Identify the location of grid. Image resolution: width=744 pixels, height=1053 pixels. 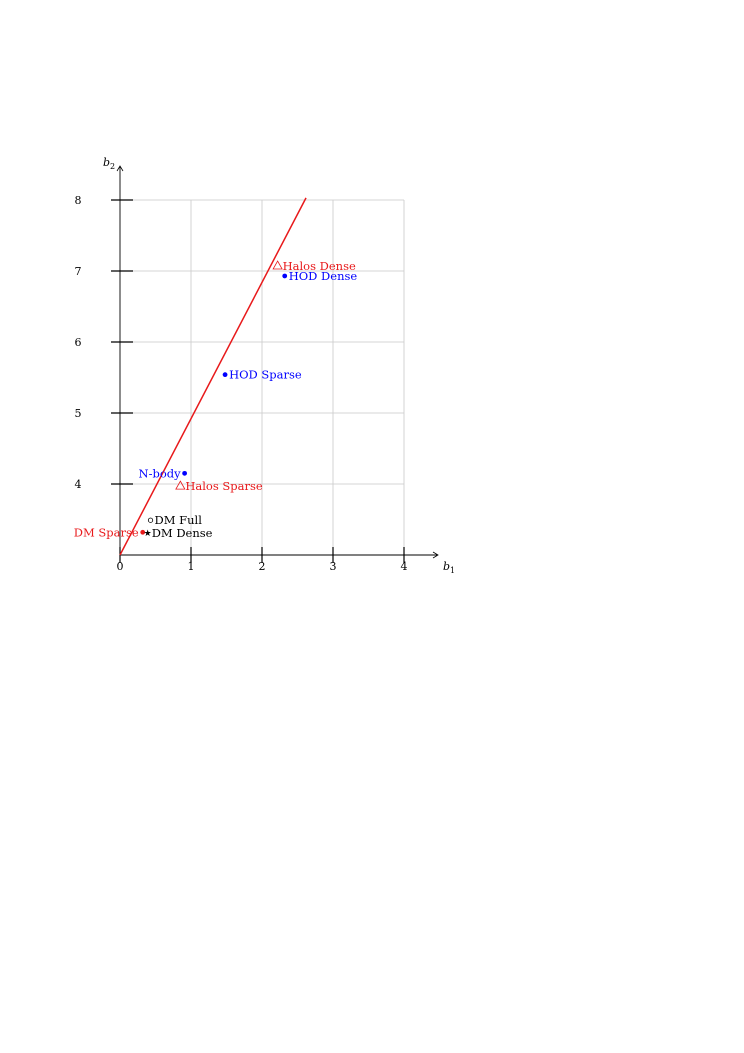
(262, 377).